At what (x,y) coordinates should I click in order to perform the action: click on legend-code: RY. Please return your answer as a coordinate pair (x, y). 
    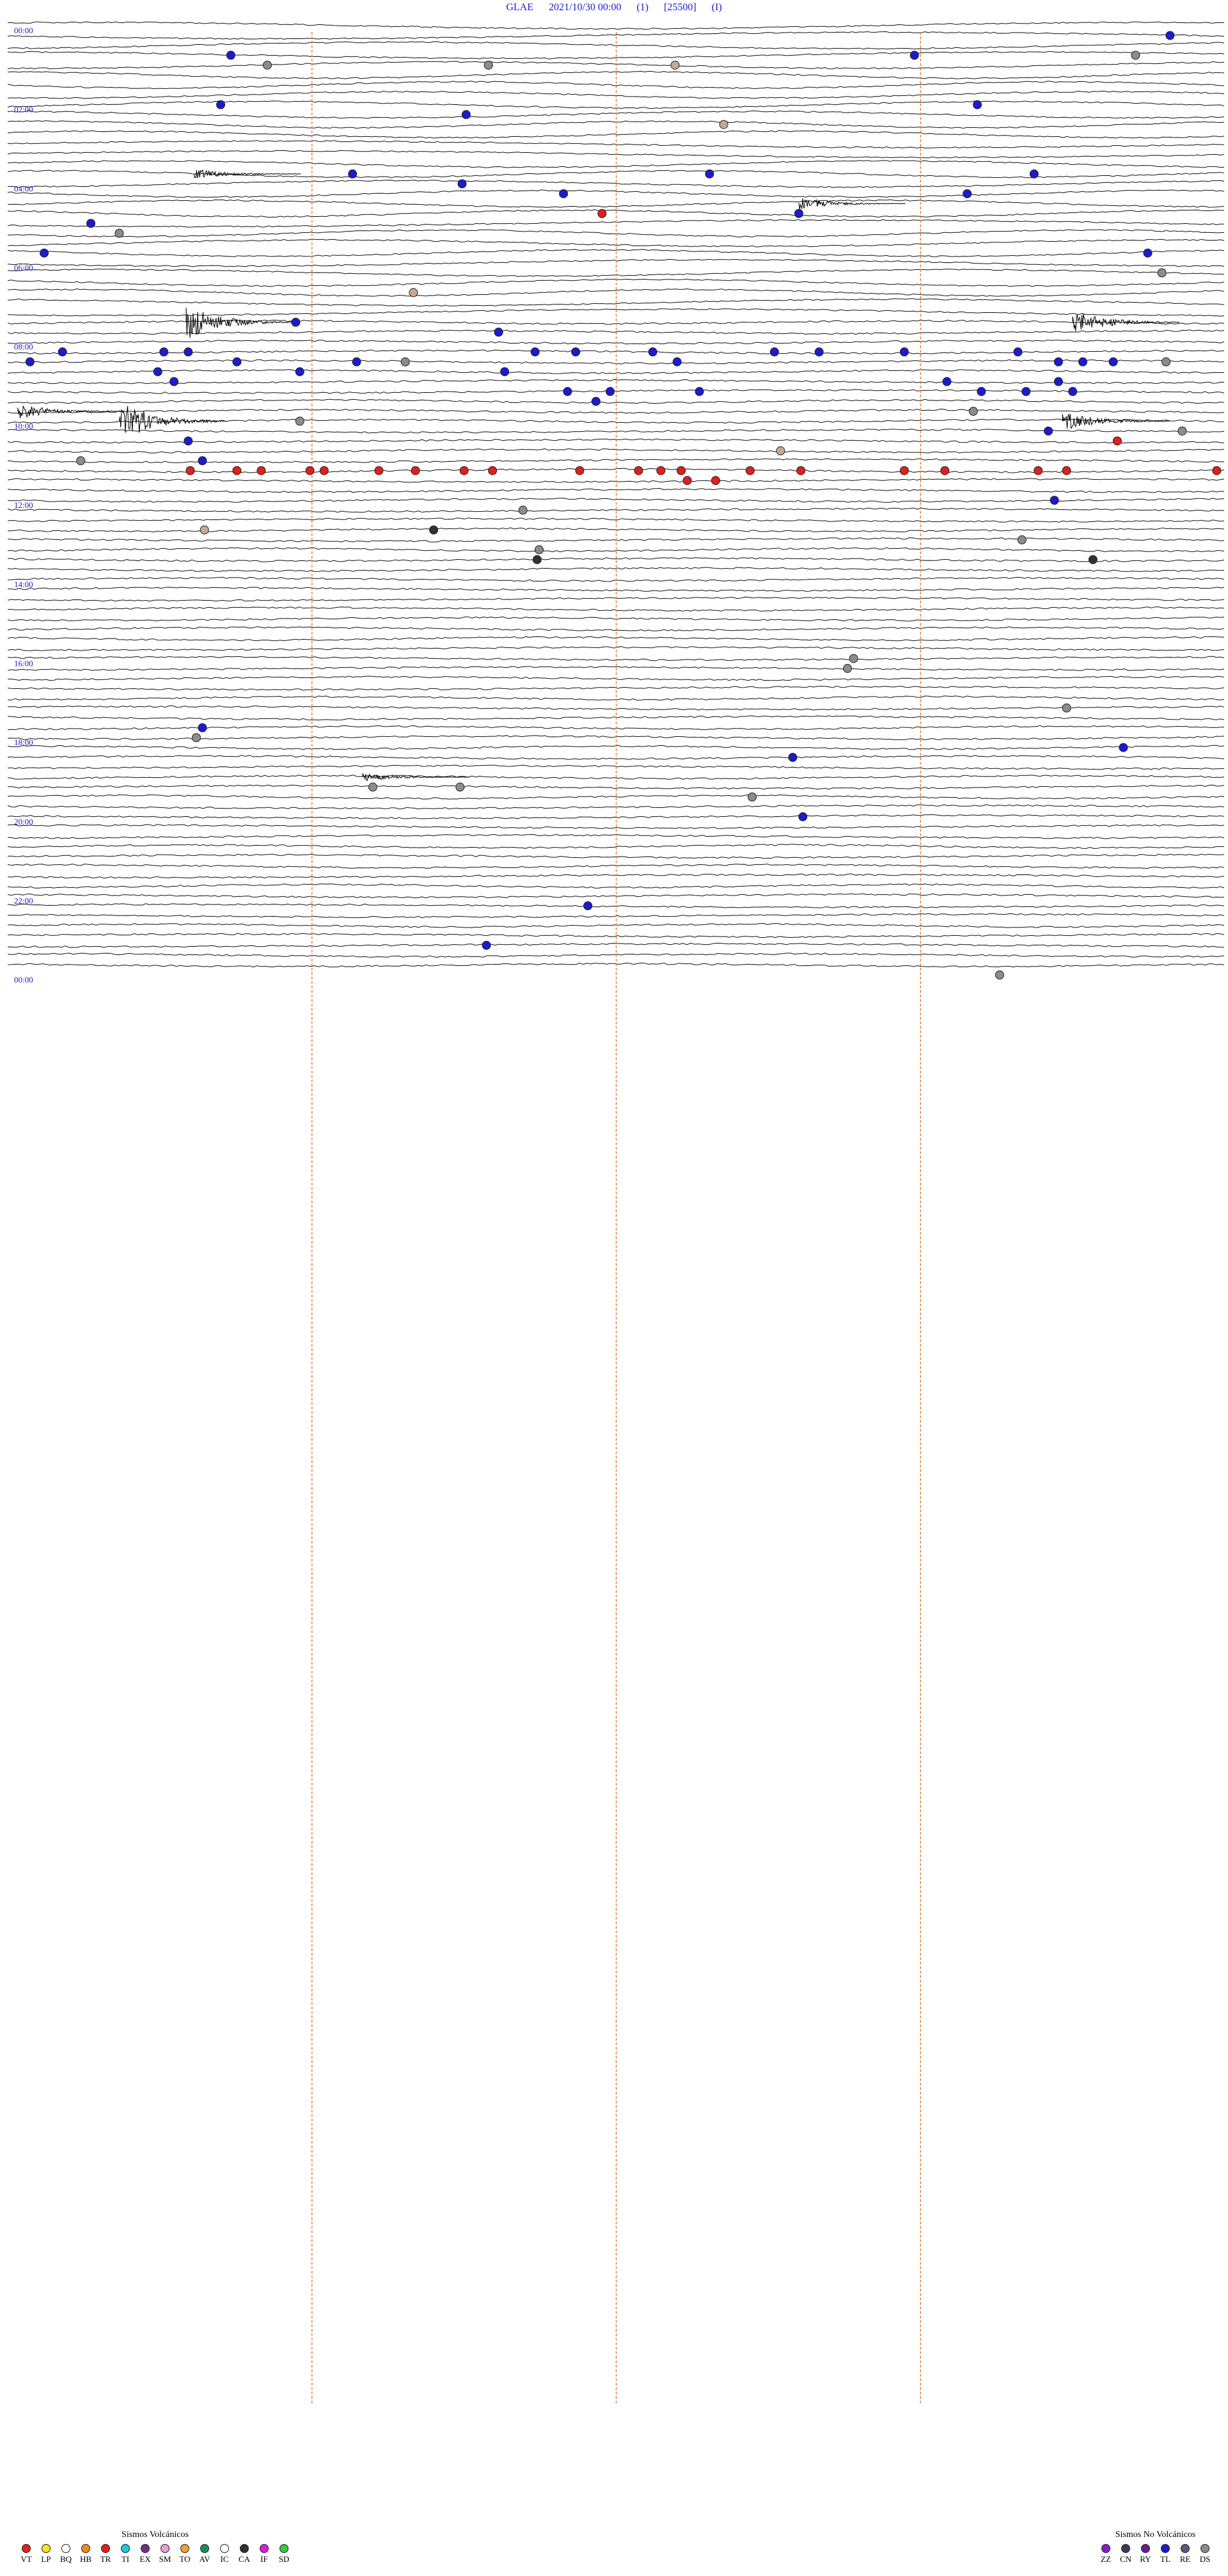
    Looking at the image, I should click on (1145, 2559).